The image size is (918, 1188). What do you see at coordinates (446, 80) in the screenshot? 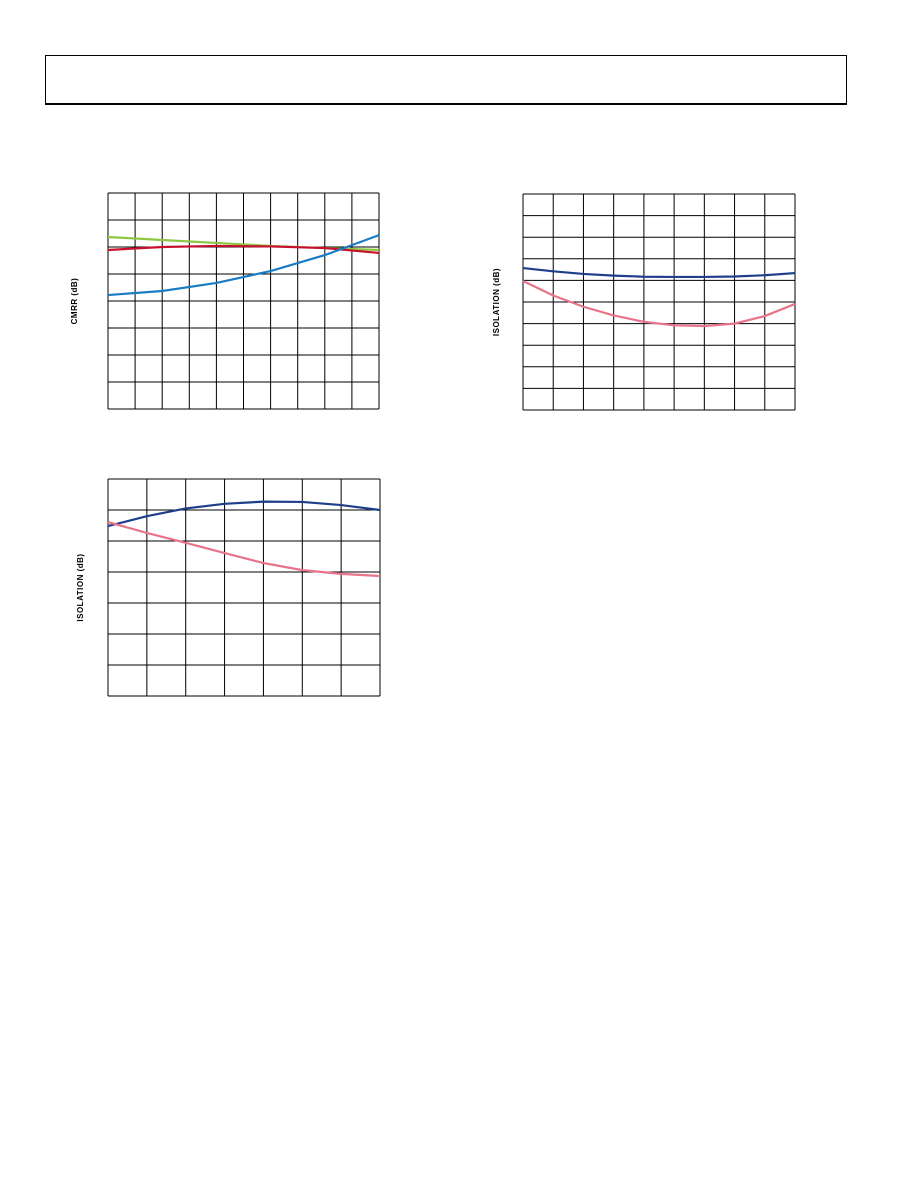
I see `header-box` at bounding box center [446, 80].